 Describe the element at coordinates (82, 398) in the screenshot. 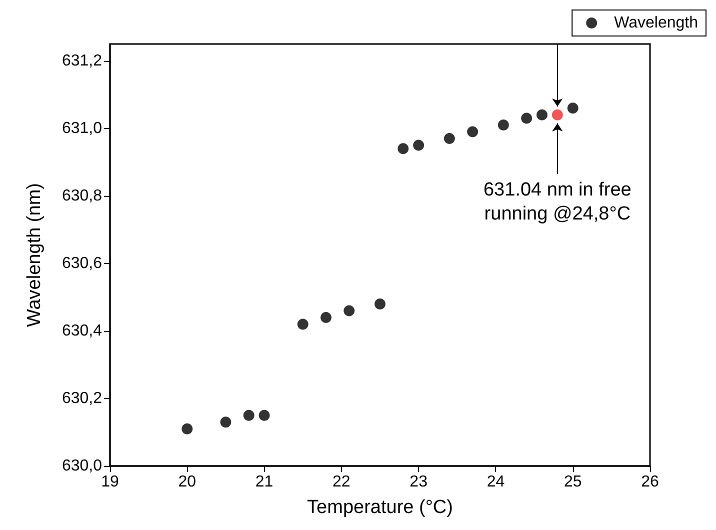

I see `y-tick-label: 630,2` at that location.